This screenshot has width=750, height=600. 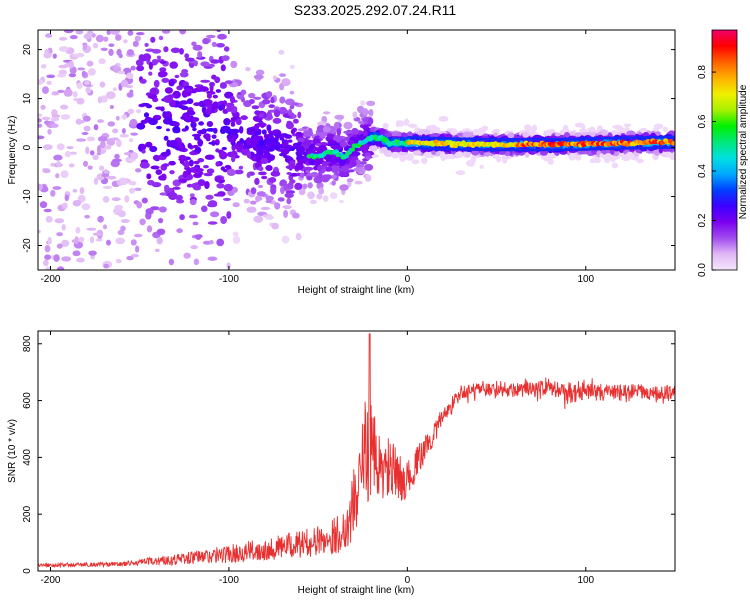 What do you see at coordinates (27, 147) in the screenshot?
I see `y-tick-label: 0` at bounding box center [27, 147].